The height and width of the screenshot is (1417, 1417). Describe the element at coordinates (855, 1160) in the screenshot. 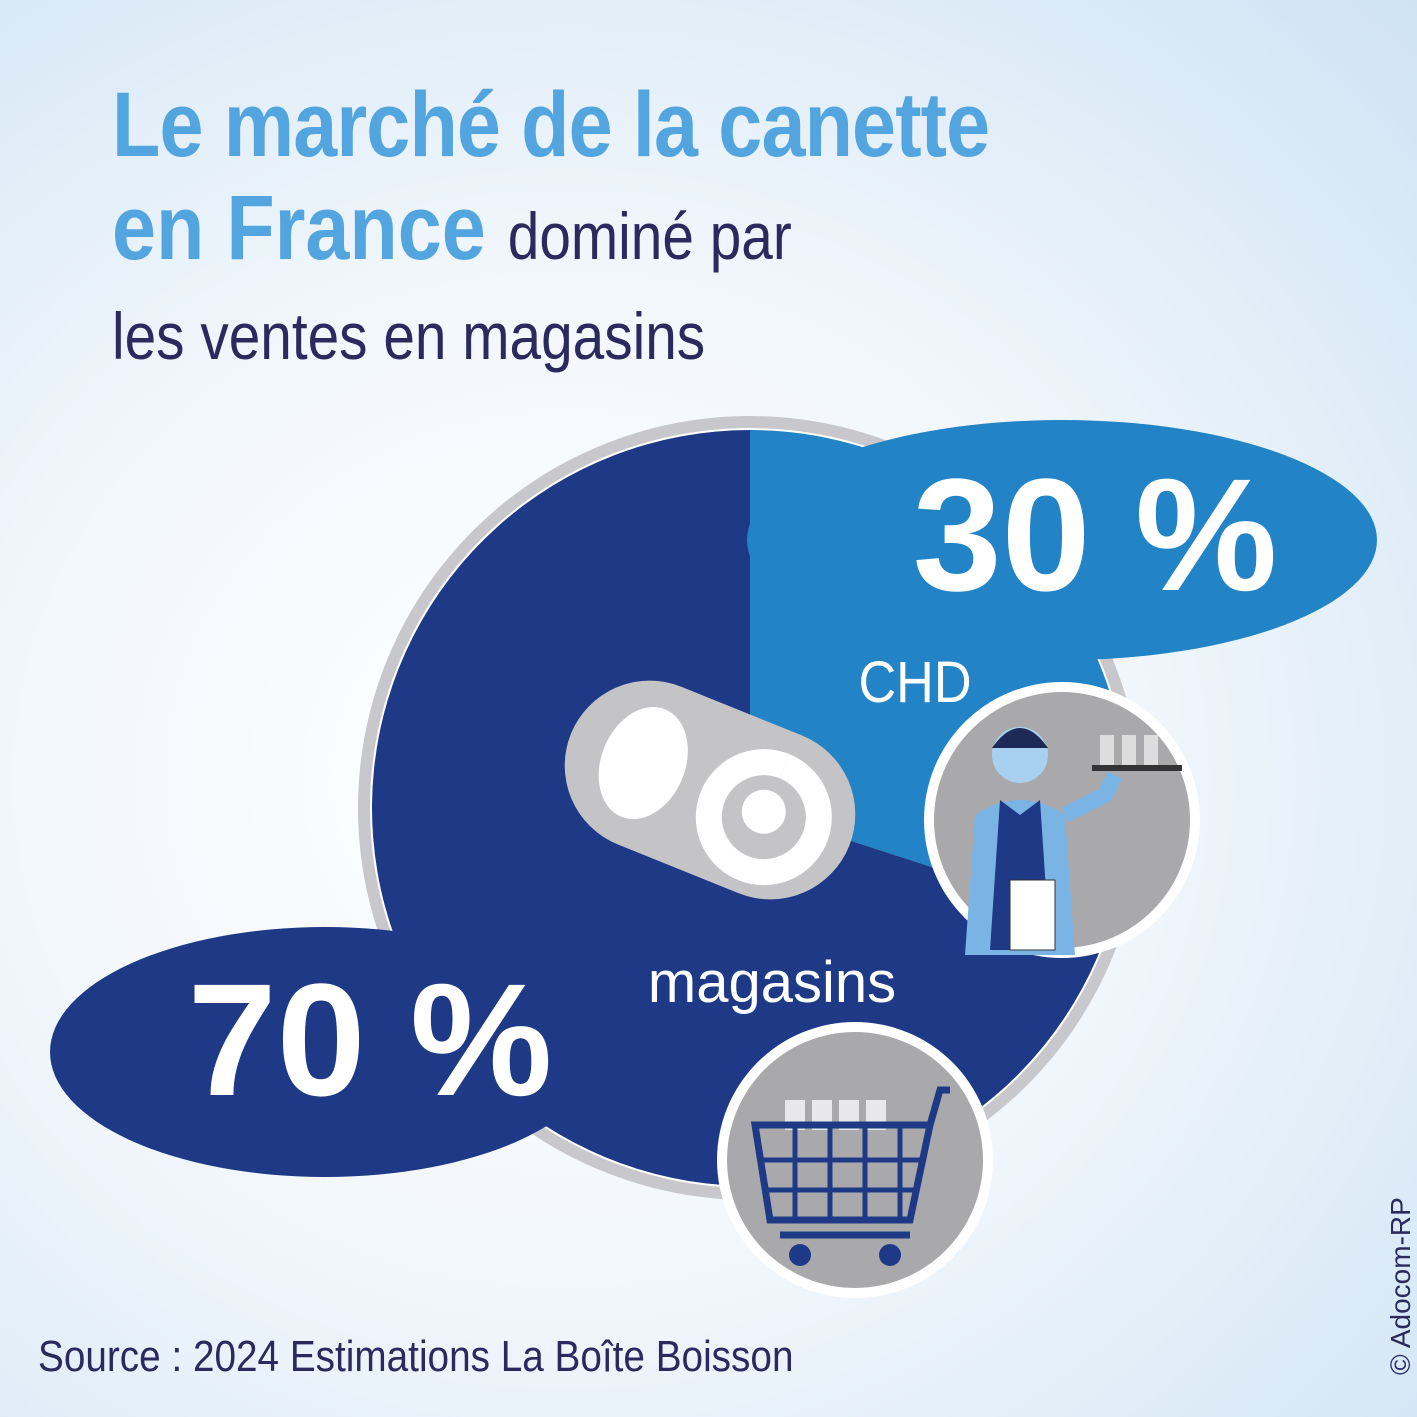

I see `shopping-cart-icon` at that location.